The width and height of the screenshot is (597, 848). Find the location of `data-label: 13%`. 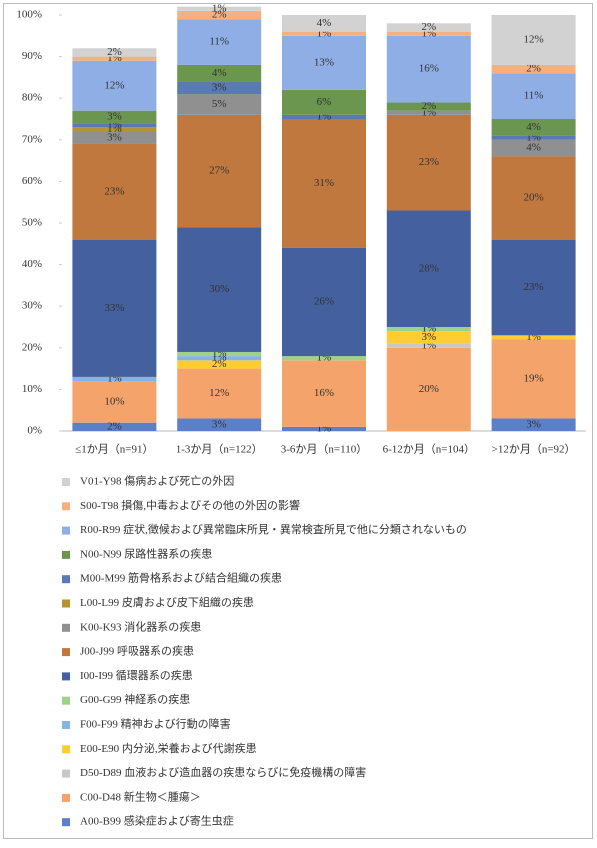

data-label: 13% is located at coordinates (324, 62).